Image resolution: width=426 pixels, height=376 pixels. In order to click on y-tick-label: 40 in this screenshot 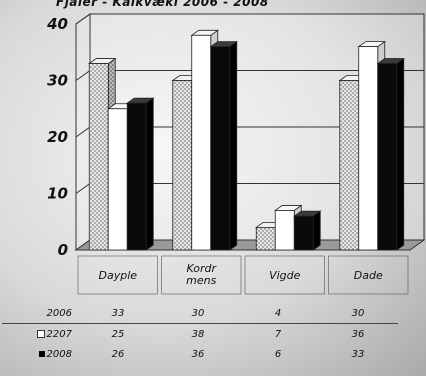, I will do `click(57, 24)`.